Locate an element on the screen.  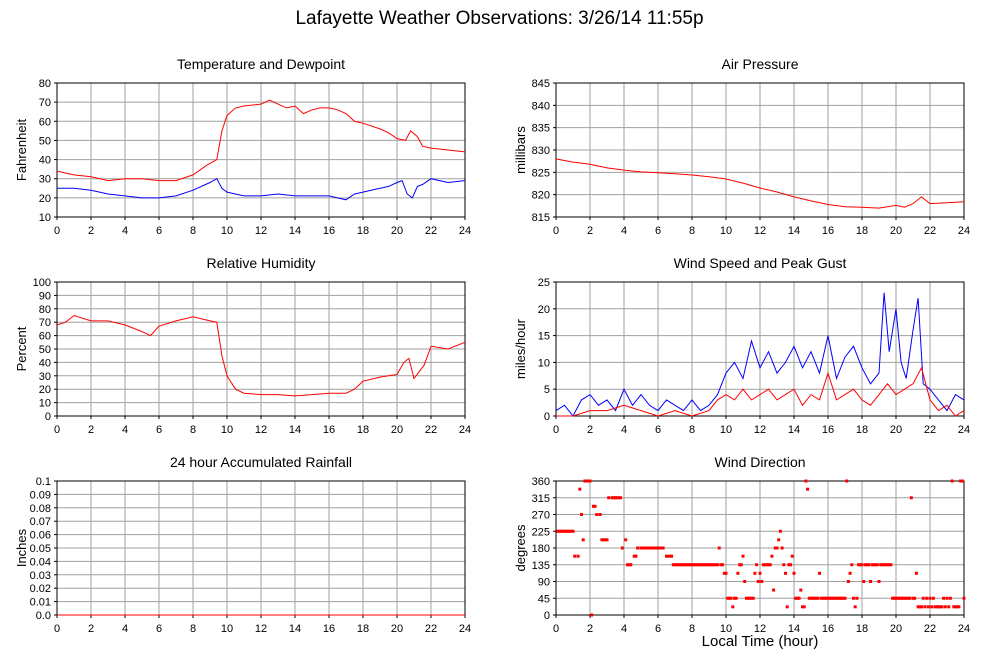
y-tick-label: 100 is located at coordinates (42, 283).